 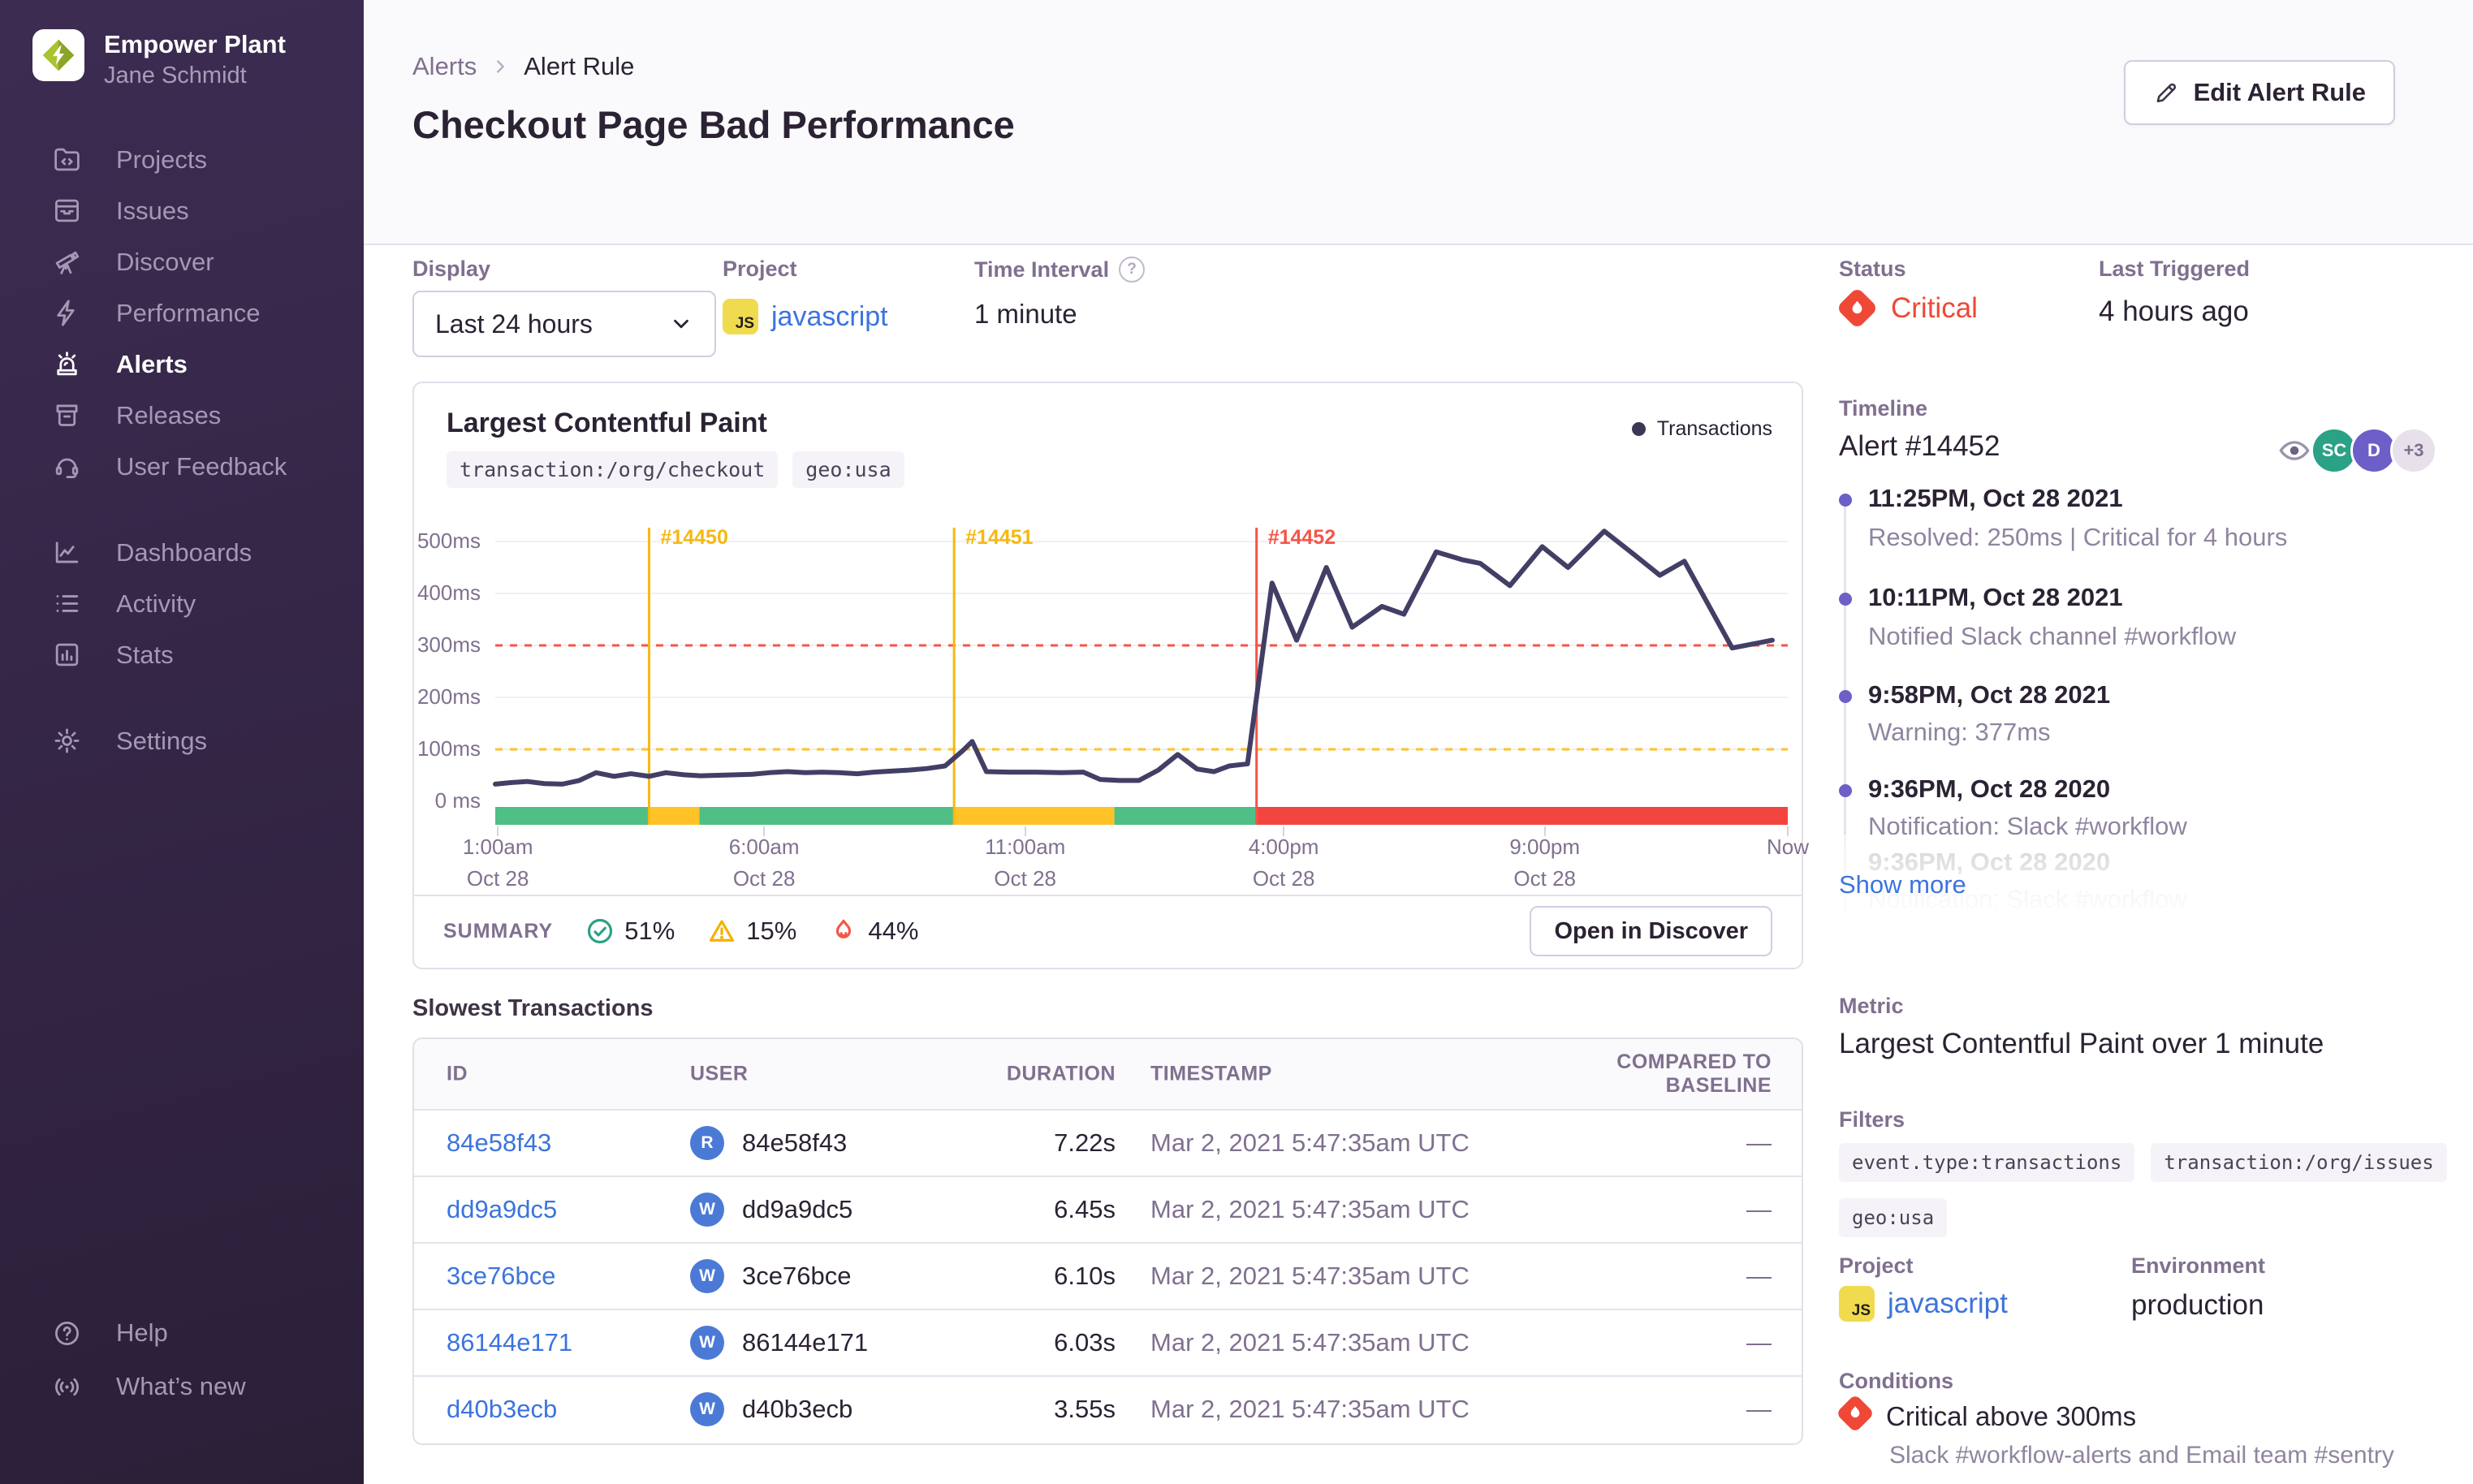 What do you see at coordinates (830, 316) in the screenshot?
I see `project-link: javascript` at bounding box center [830, 316].